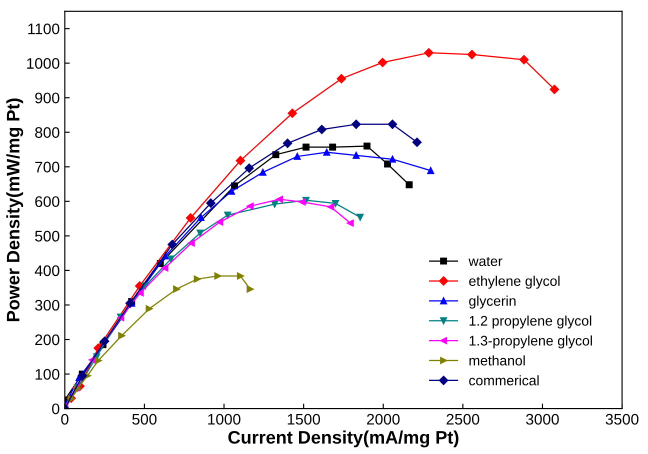 The height and width of the screenshot is (454, 648). What do you see at coordinates (497, 360) in the screenshot?
I see `legend-label: methanol` at bounding box center [497, 360].